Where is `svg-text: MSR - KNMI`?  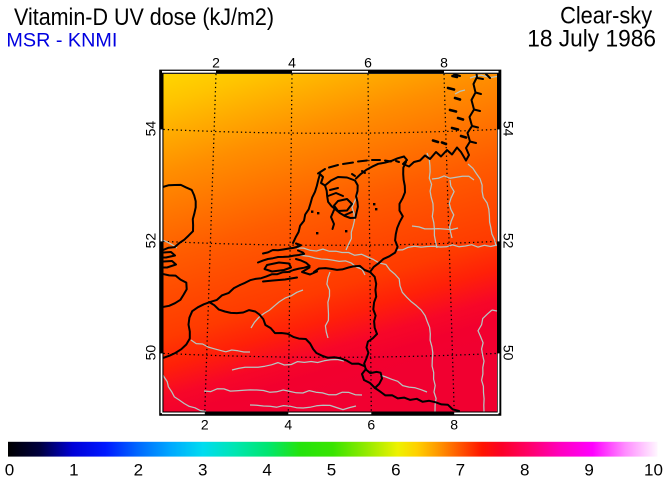 svg-text: MSR - KNMI is located at coordinates (61, 41).